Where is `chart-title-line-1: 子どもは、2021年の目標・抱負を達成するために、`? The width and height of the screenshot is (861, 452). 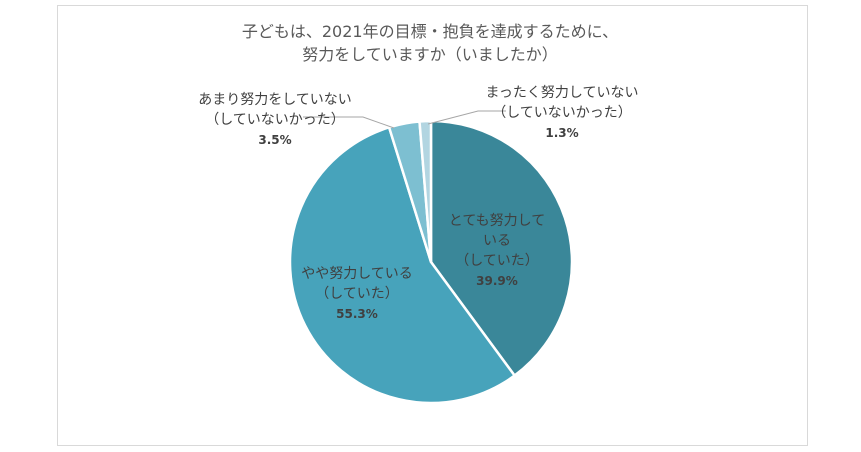
chart-title-line-1: 子どもは、2021年の目標・抱負を達成するために、 is located at coordinates (430, 31).